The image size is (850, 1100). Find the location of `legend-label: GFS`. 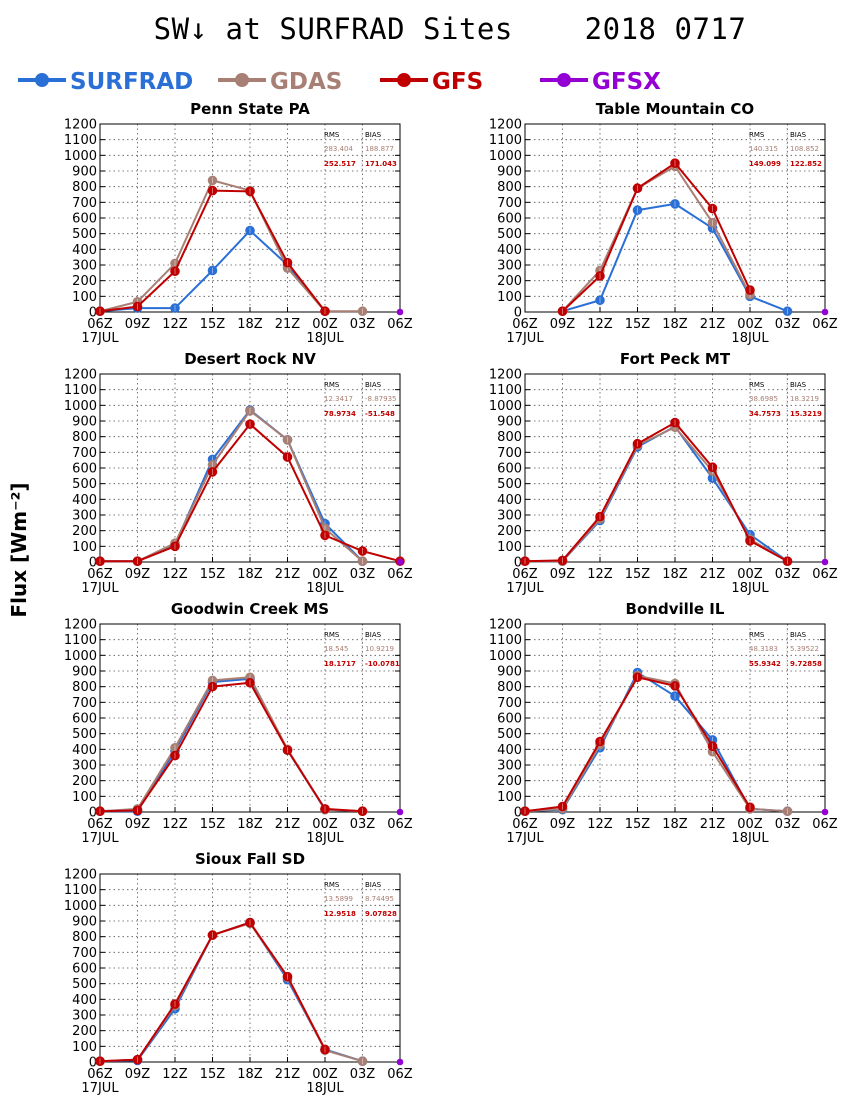

legend-label: GFS is located at coordinates (457, 82).